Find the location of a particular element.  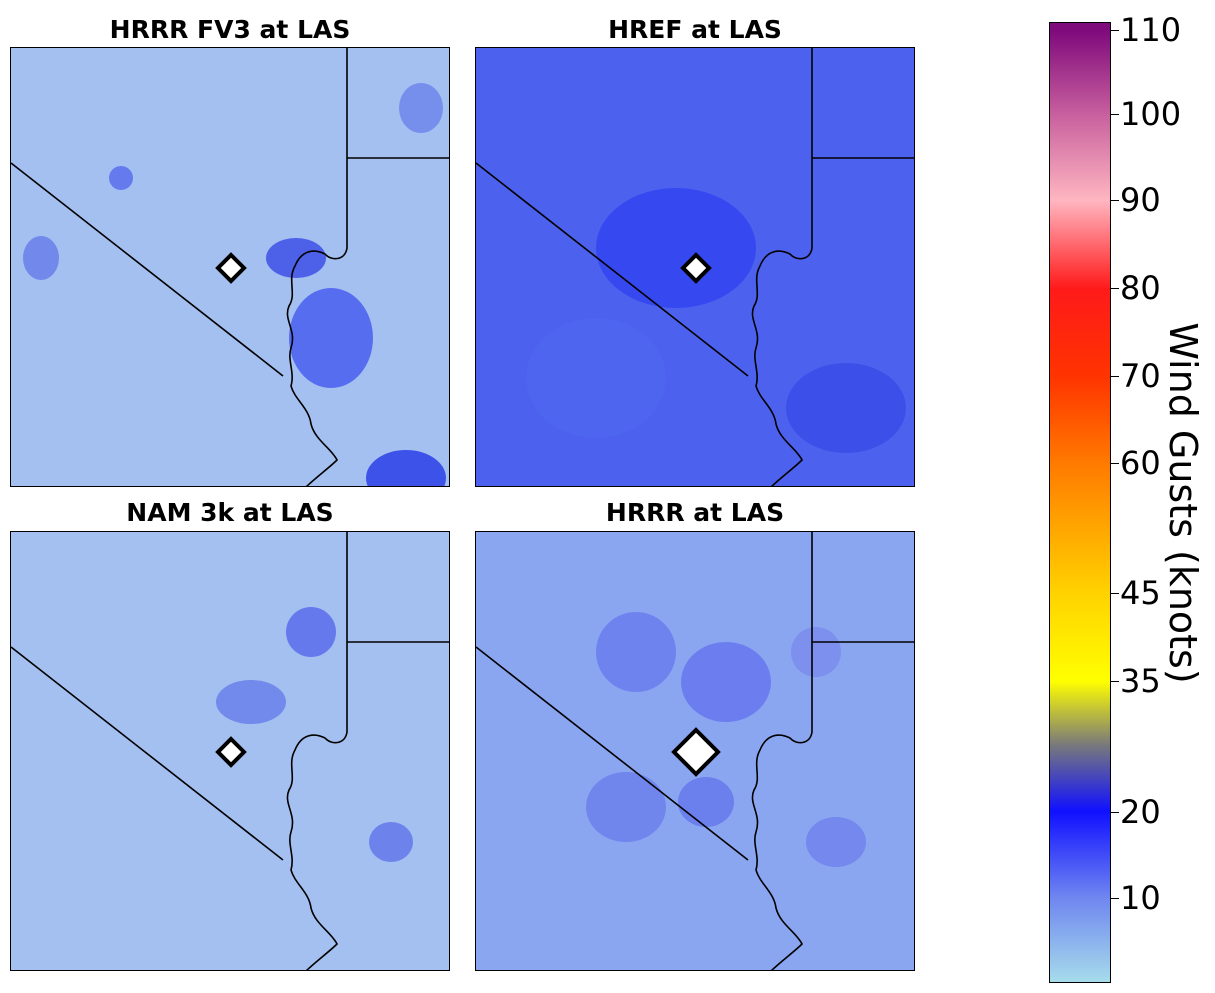

colorbar-tick-label: 45 is located at coordinates (1140, 593).